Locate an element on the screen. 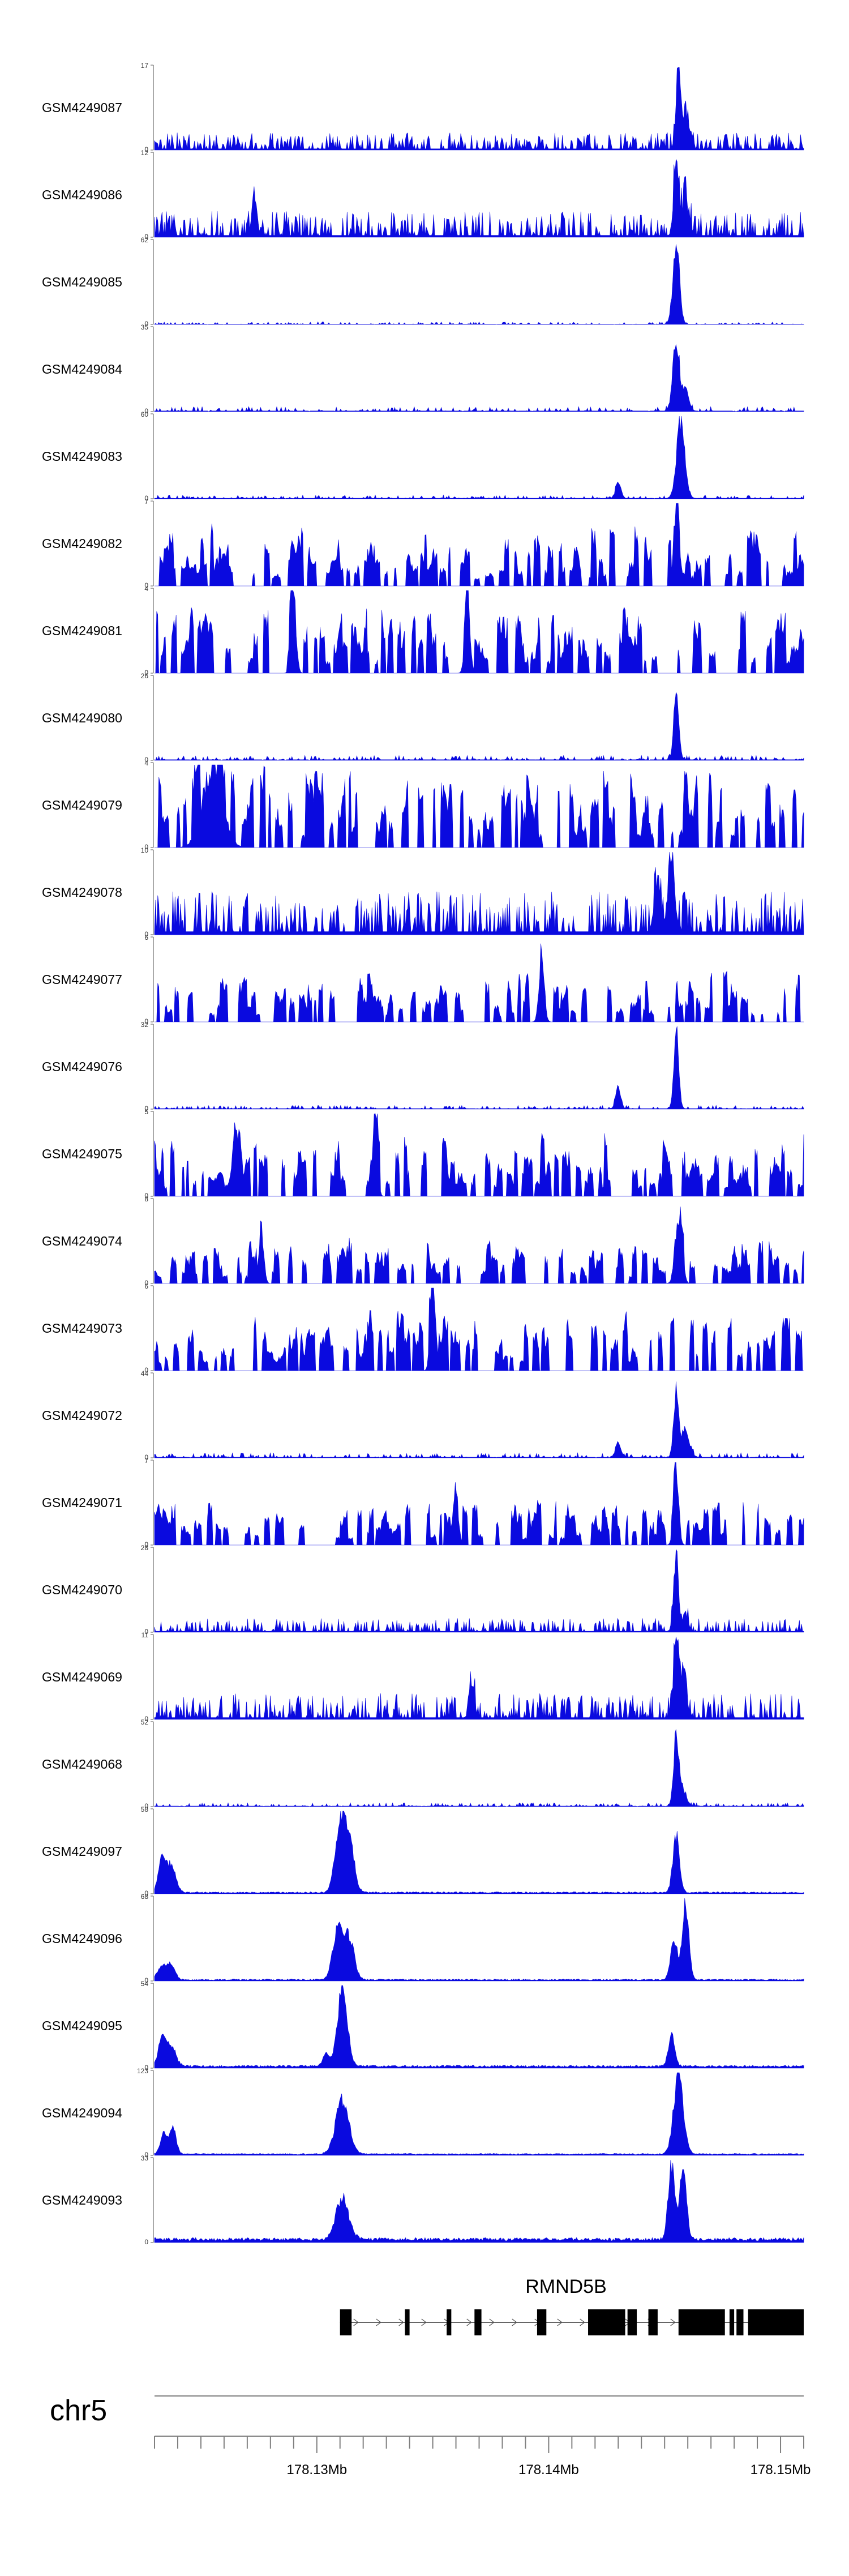 Image resolution: width=849 pixels, height=2576 pixels. track-label: GSM4249095 is located at coordinates (82, 2025).